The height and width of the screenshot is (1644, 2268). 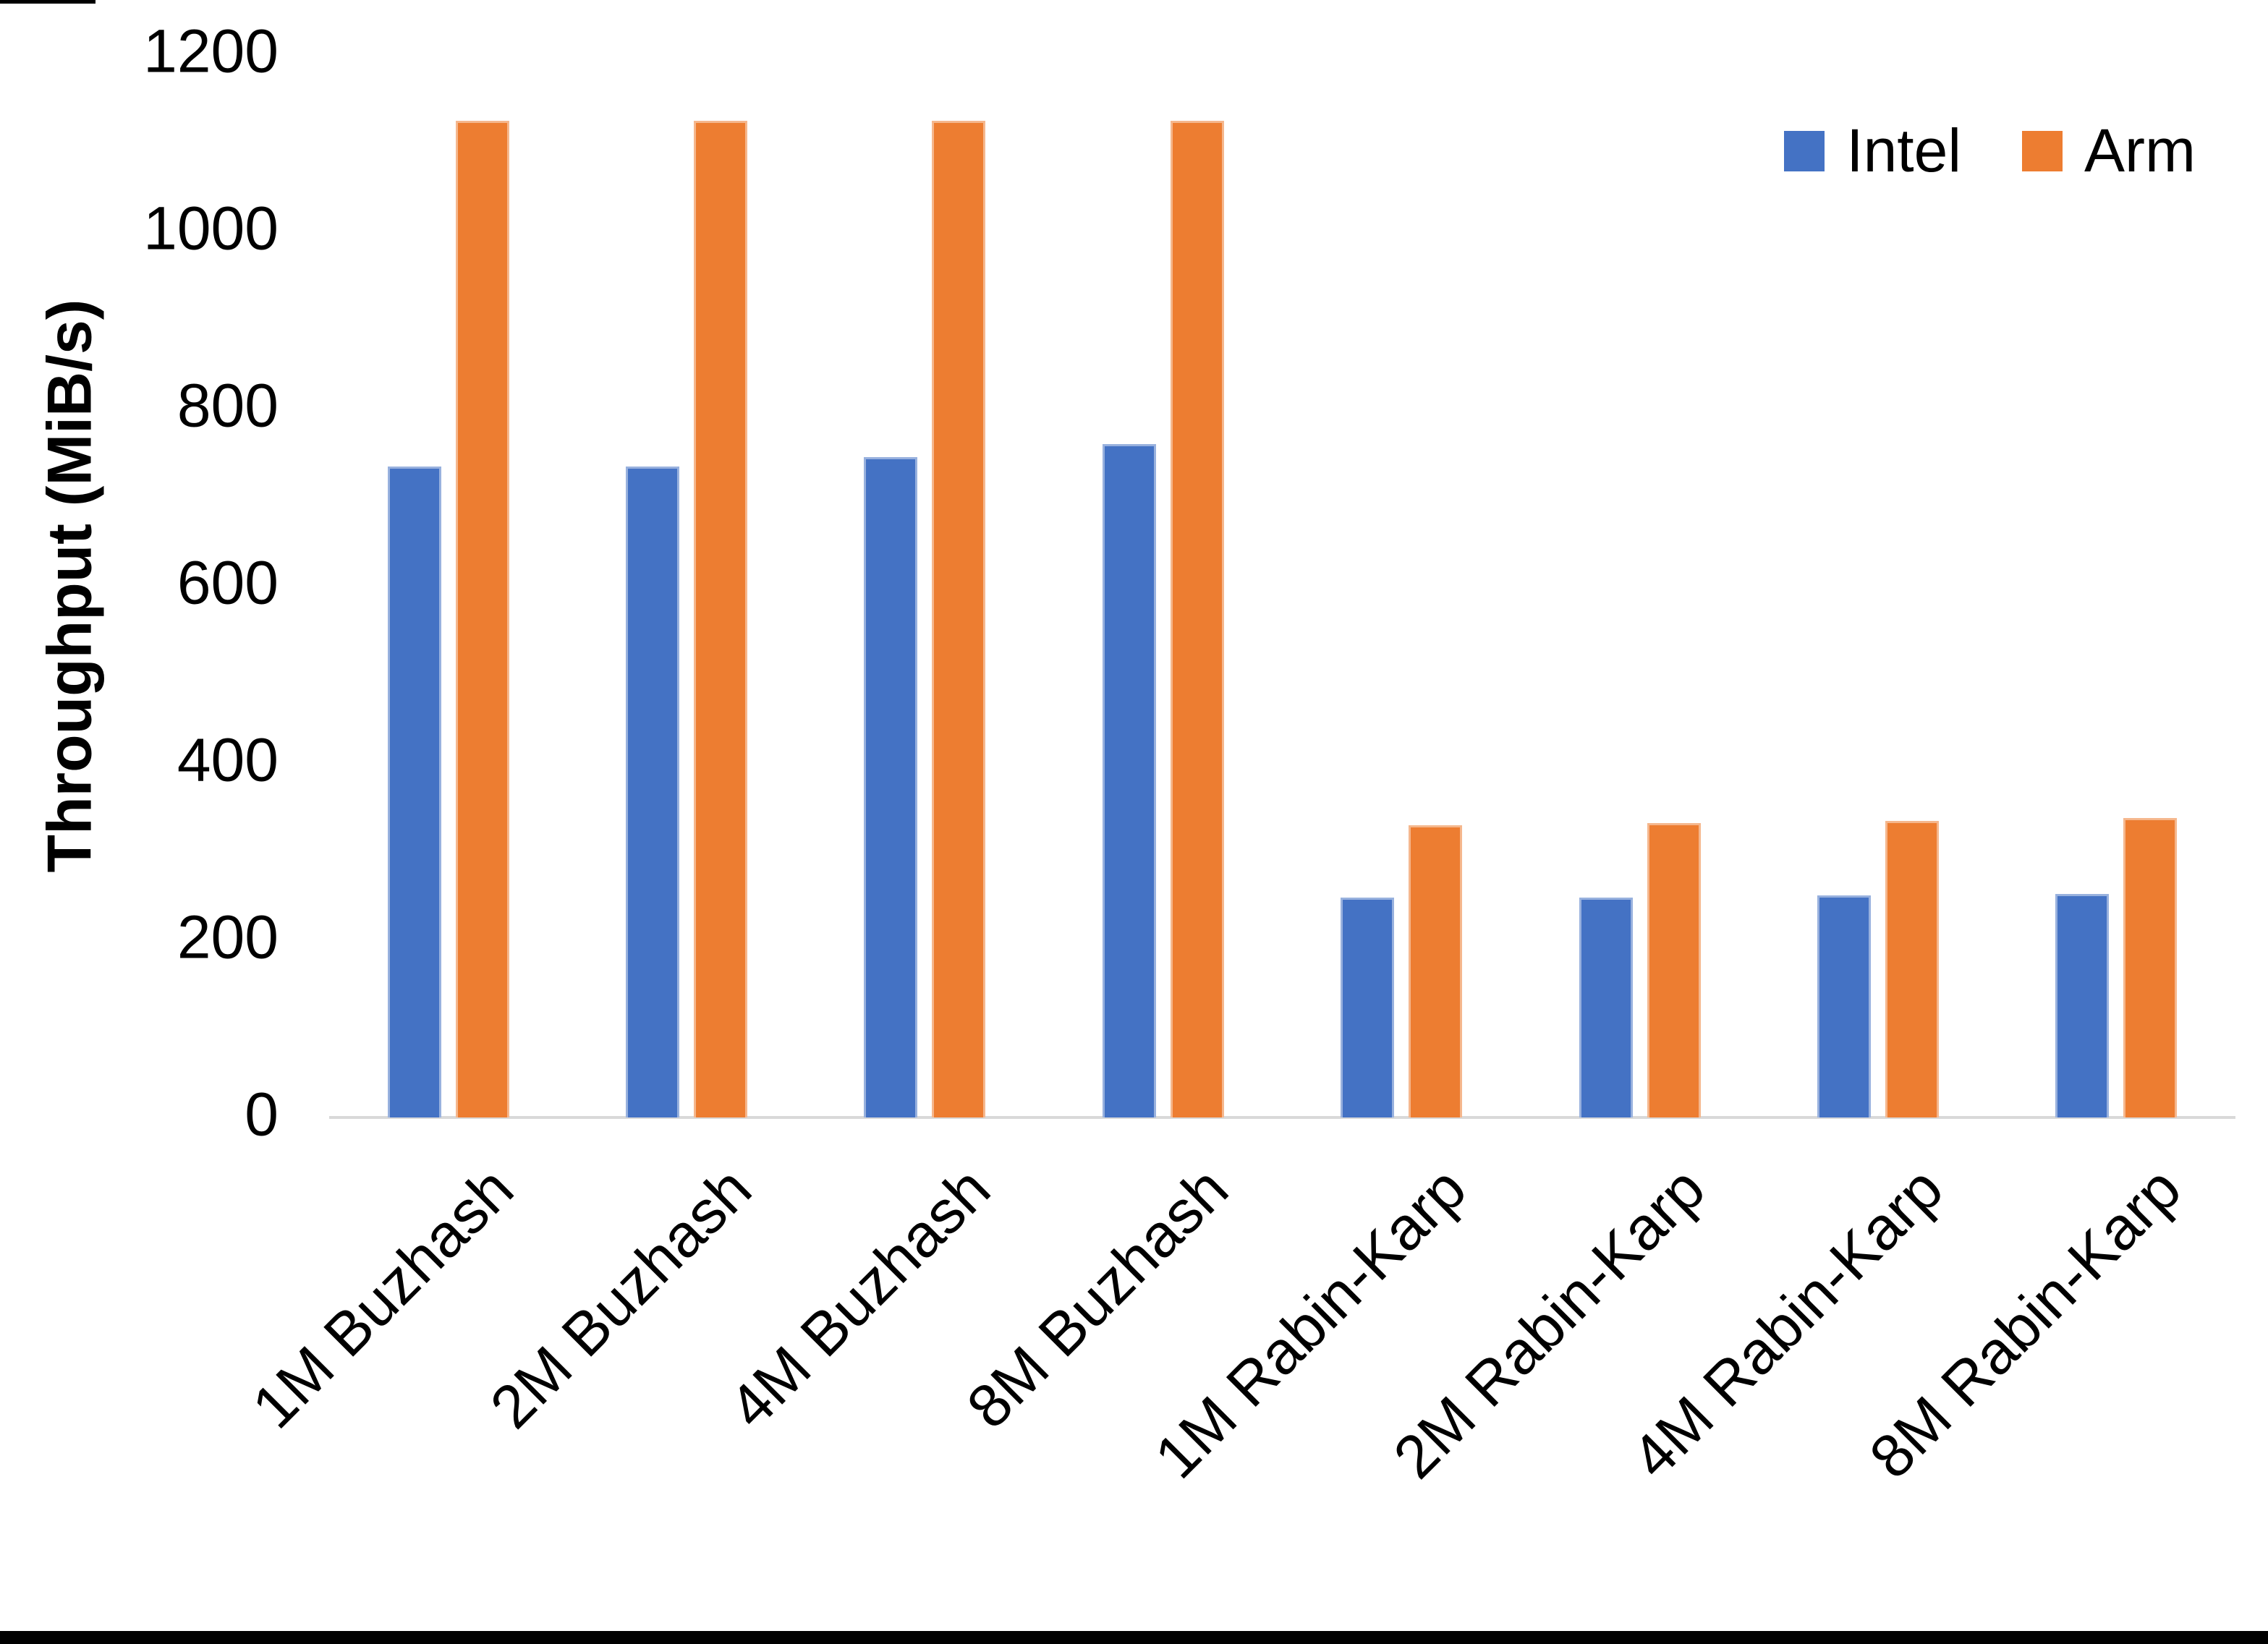 What do you see at coordinates (2082, 1005) in the screenshot?
I see `bar-intel-8m-rabin-karp` at bounding box center [2082, 1005].